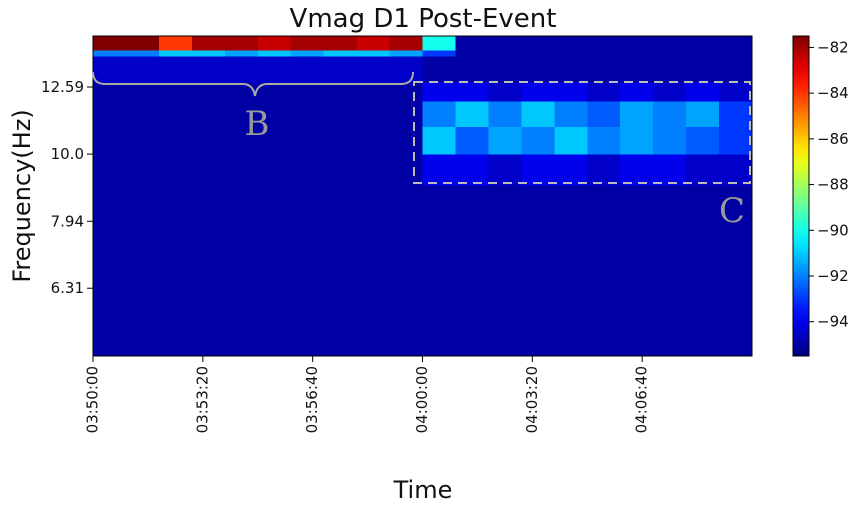 This screenshot has width=853, height=506. I want to click on x-tick-label: 04:00:00, so click(422, 399).